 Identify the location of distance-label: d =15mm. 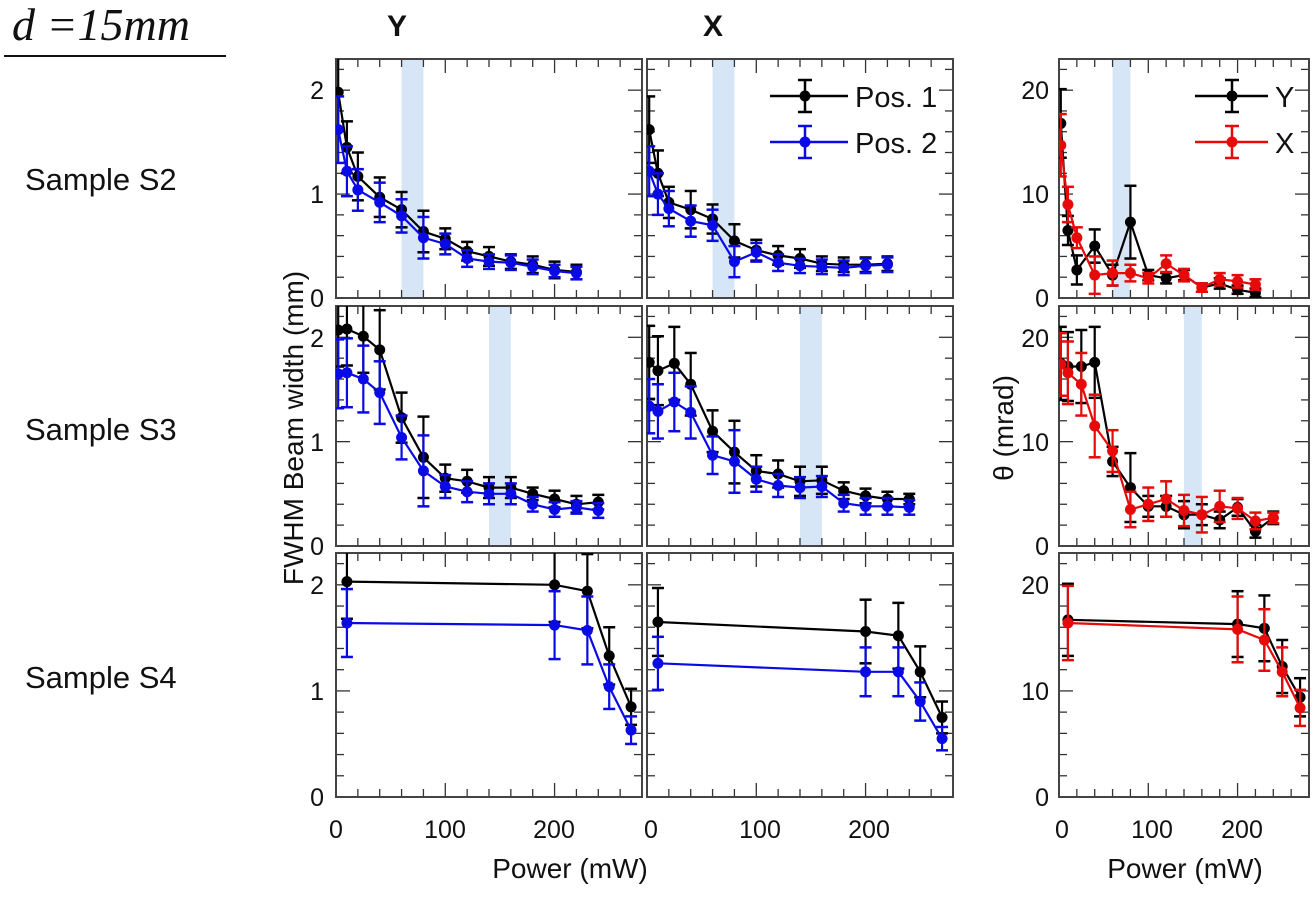
(101, 25).